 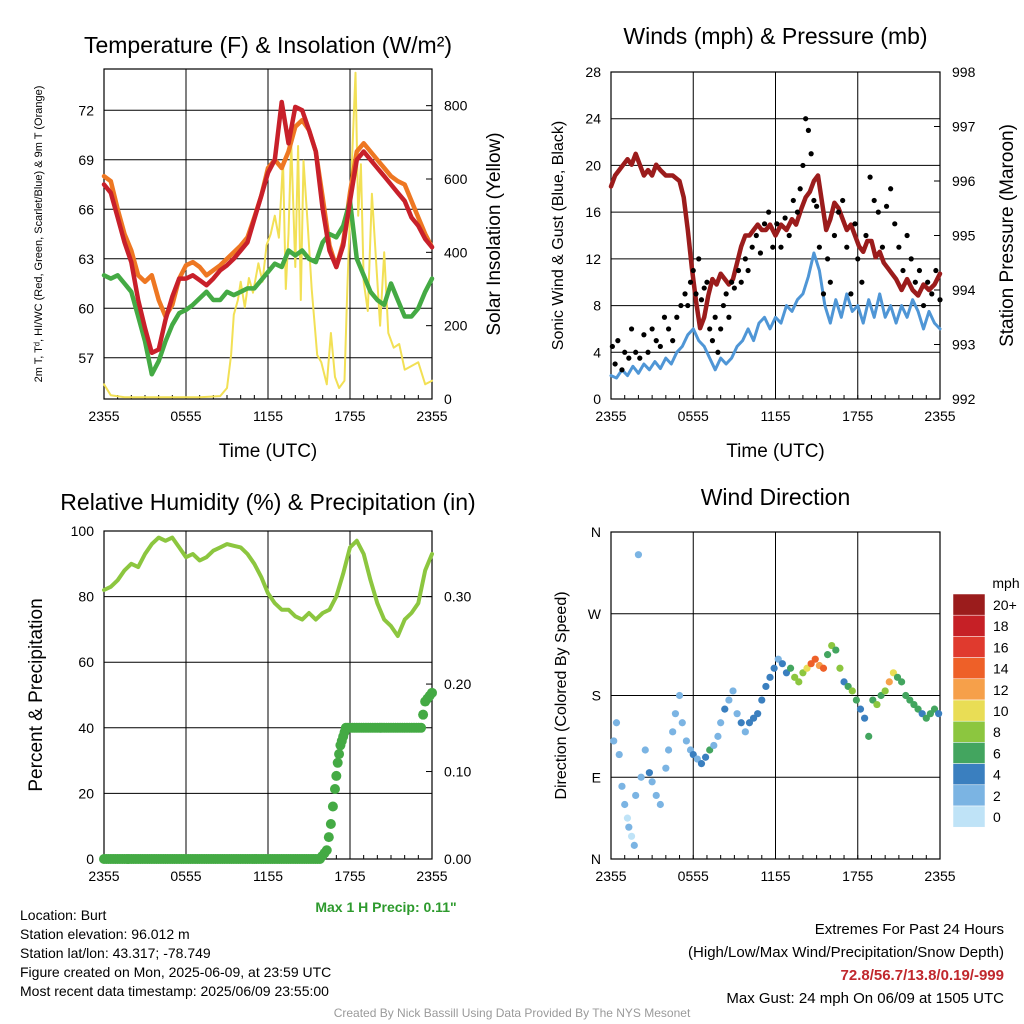 I want to click on y-tick-label: 20, so click(x=593, y=165).